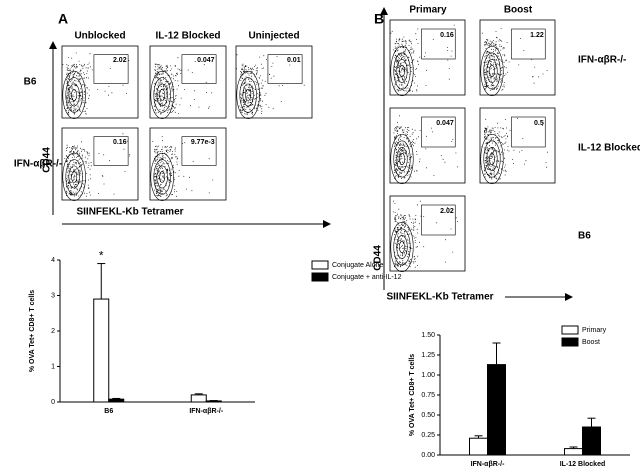  I want to click on column-header: Uninjected, so click(273, 36).